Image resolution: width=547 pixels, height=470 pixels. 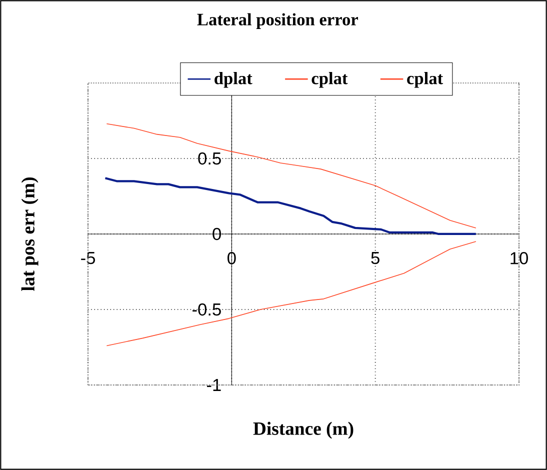 I want to click on y-tick-label: 0, so click(x=216, y=234).